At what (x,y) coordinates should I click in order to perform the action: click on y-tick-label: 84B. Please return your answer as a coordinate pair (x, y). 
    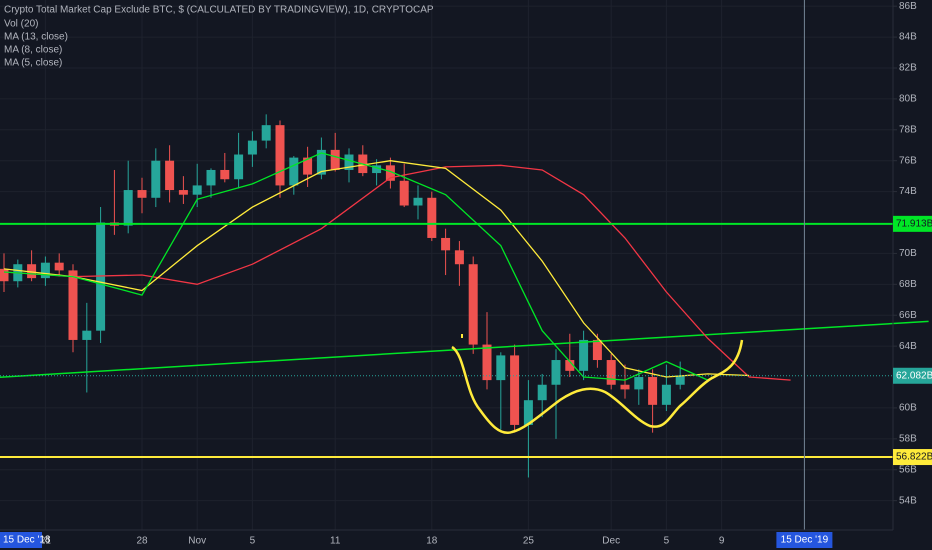
    Looking at the image, I should click on (908, 37).